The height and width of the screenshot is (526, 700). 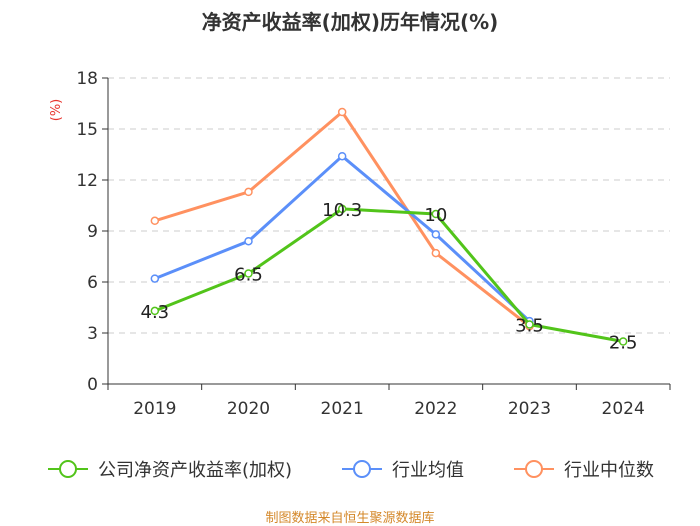 I want to click on y-tick-label: 6, so click(x=92, y=283).